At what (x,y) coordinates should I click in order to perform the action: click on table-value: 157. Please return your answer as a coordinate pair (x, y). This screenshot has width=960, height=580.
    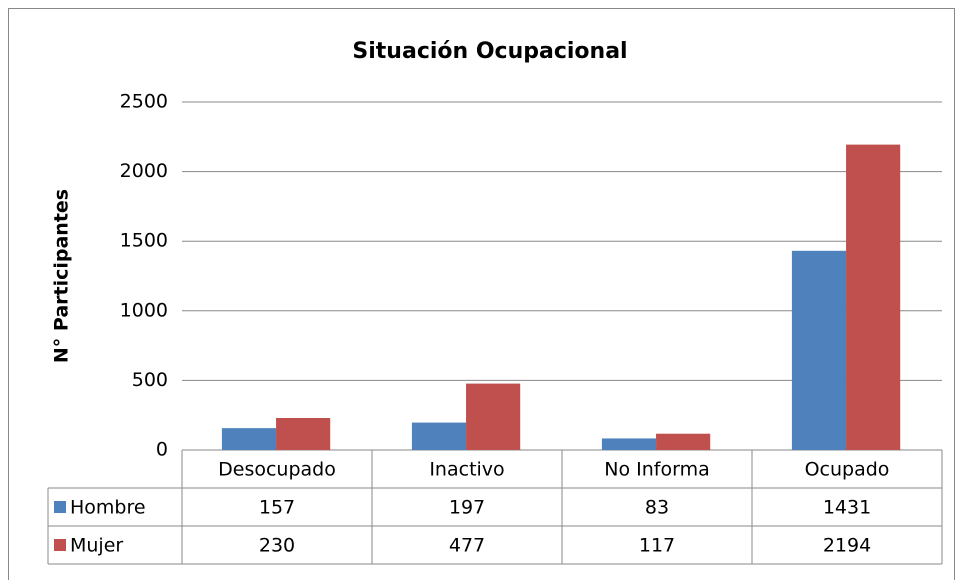
    Looking at the image, I should click on (277, 508).